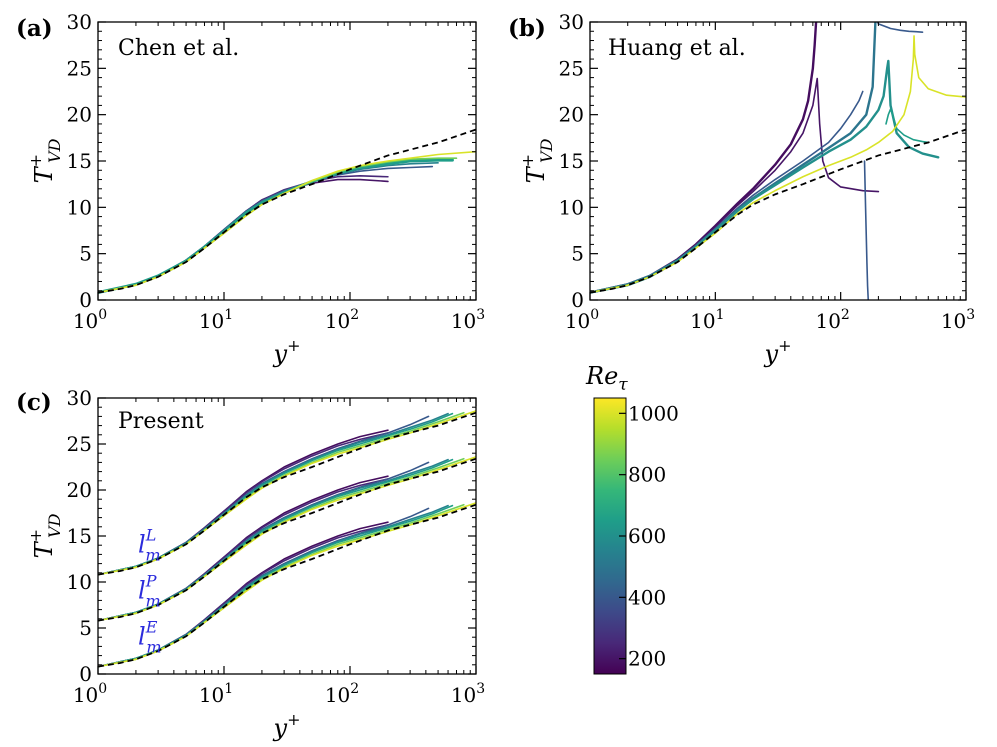  Describe the element at coordinates (601, 376) in the screenshot. I see `colorbar-title-base: Re` at that location.